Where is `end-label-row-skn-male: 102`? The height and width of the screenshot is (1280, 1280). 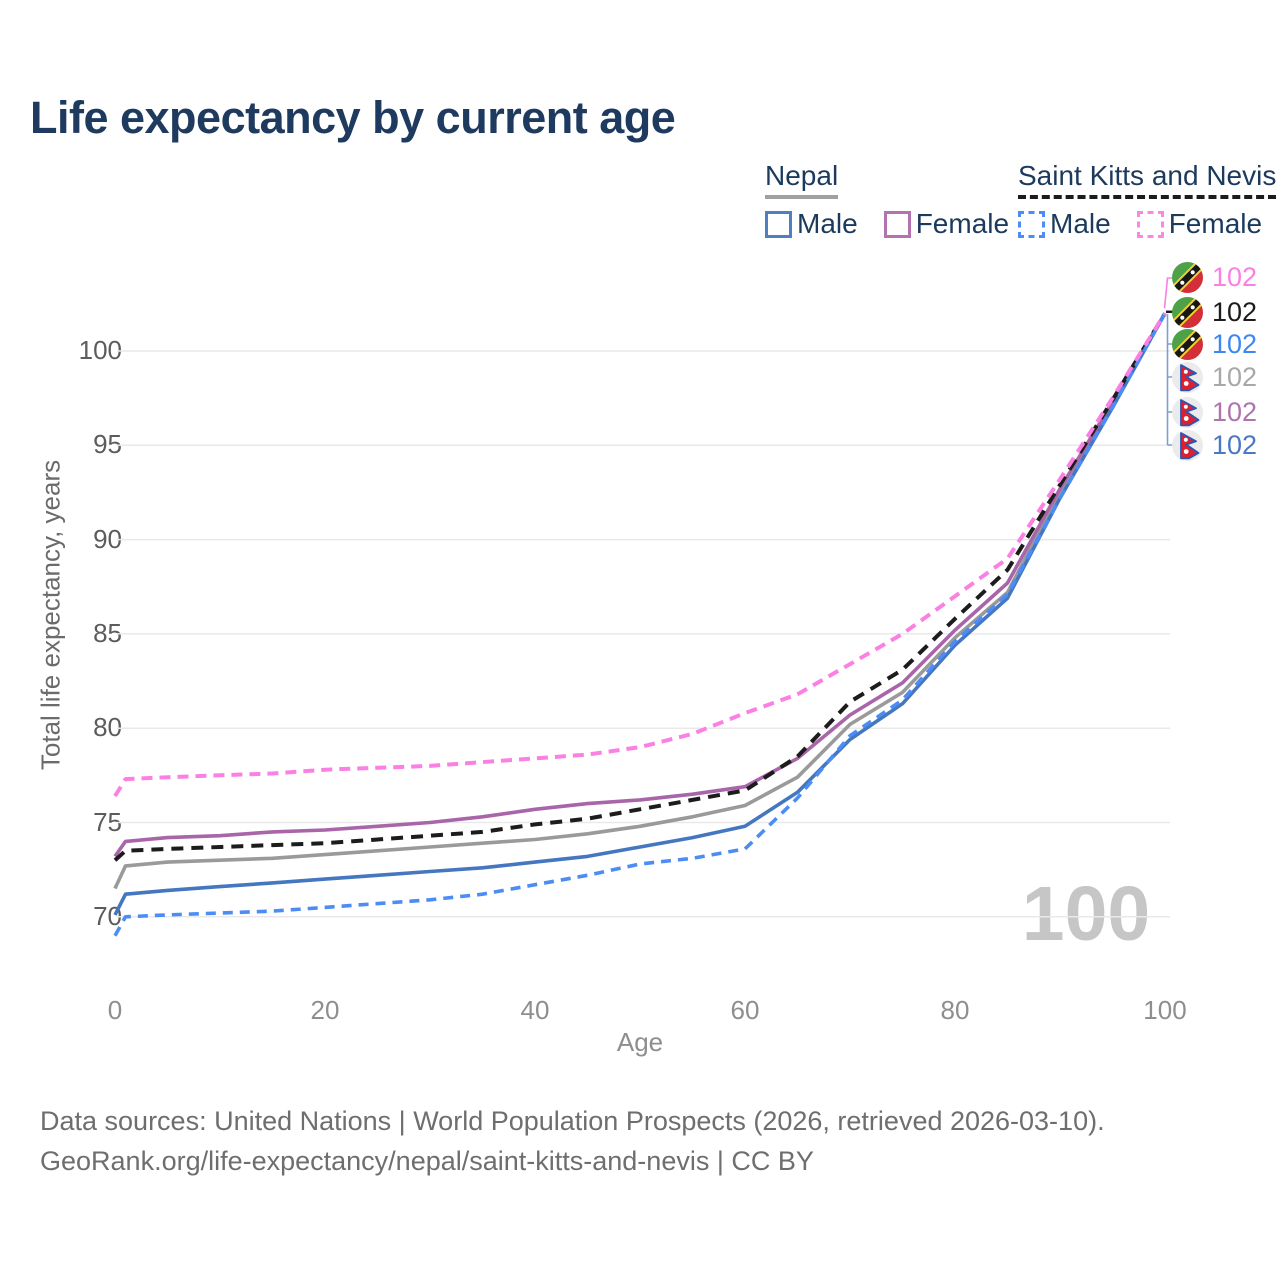 end-label-row-skn-male: 102 is located at coordinates (1214, 344).